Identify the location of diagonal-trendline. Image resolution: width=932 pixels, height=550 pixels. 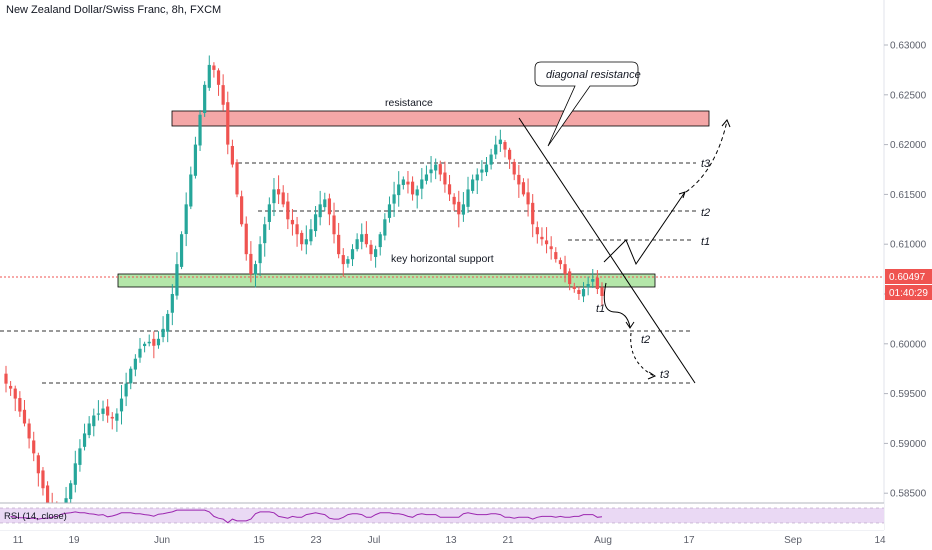
(607, 250).